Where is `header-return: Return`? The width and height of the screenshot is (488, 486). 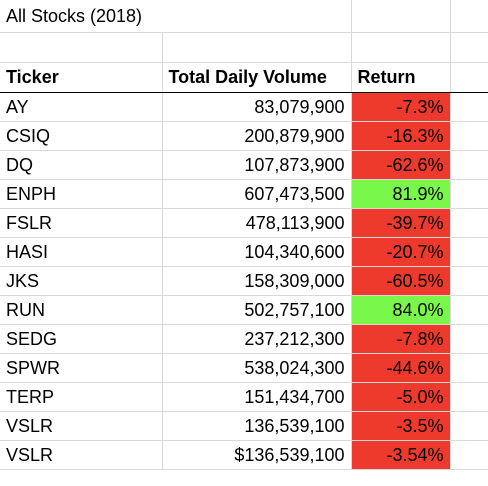 header-return: Return is located at coordinates (386, 77).